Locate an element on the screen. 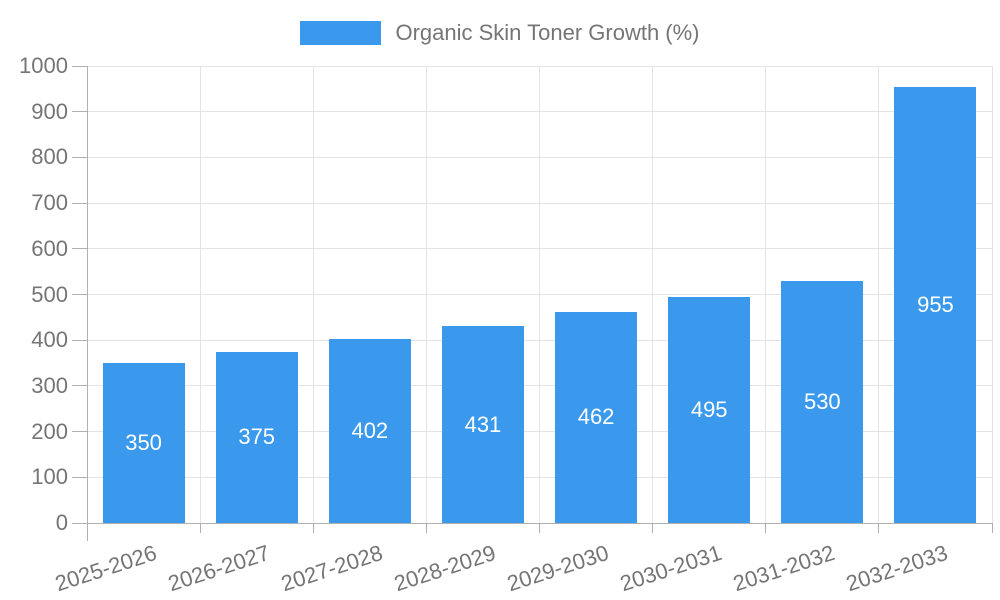 This screenshot has width=1000, height=600. bar-value-label: 431 is located at coordinates (483, 424).